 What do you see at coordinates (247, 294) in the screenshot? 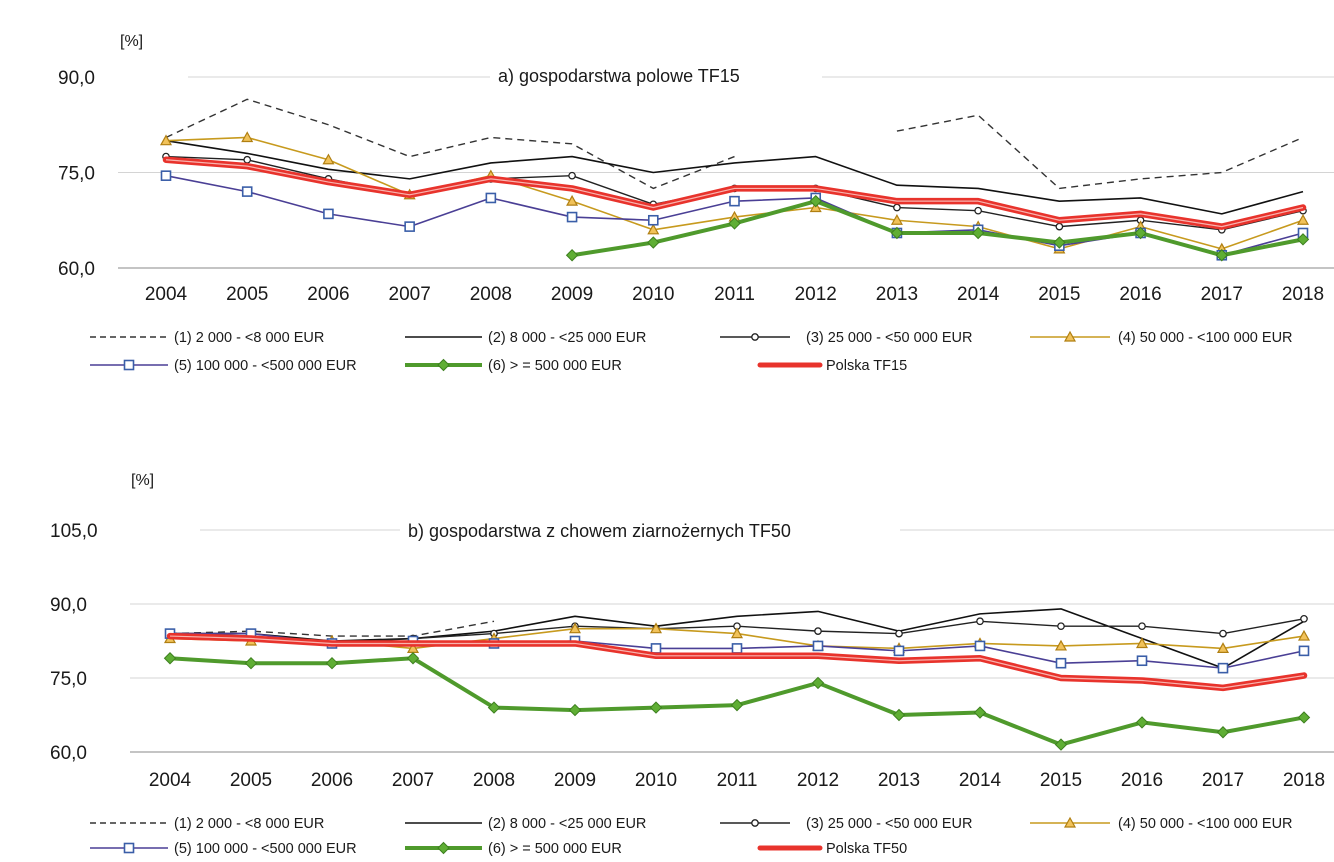
I see `x-tick-label: 2005` at bounding box center [247, 294].